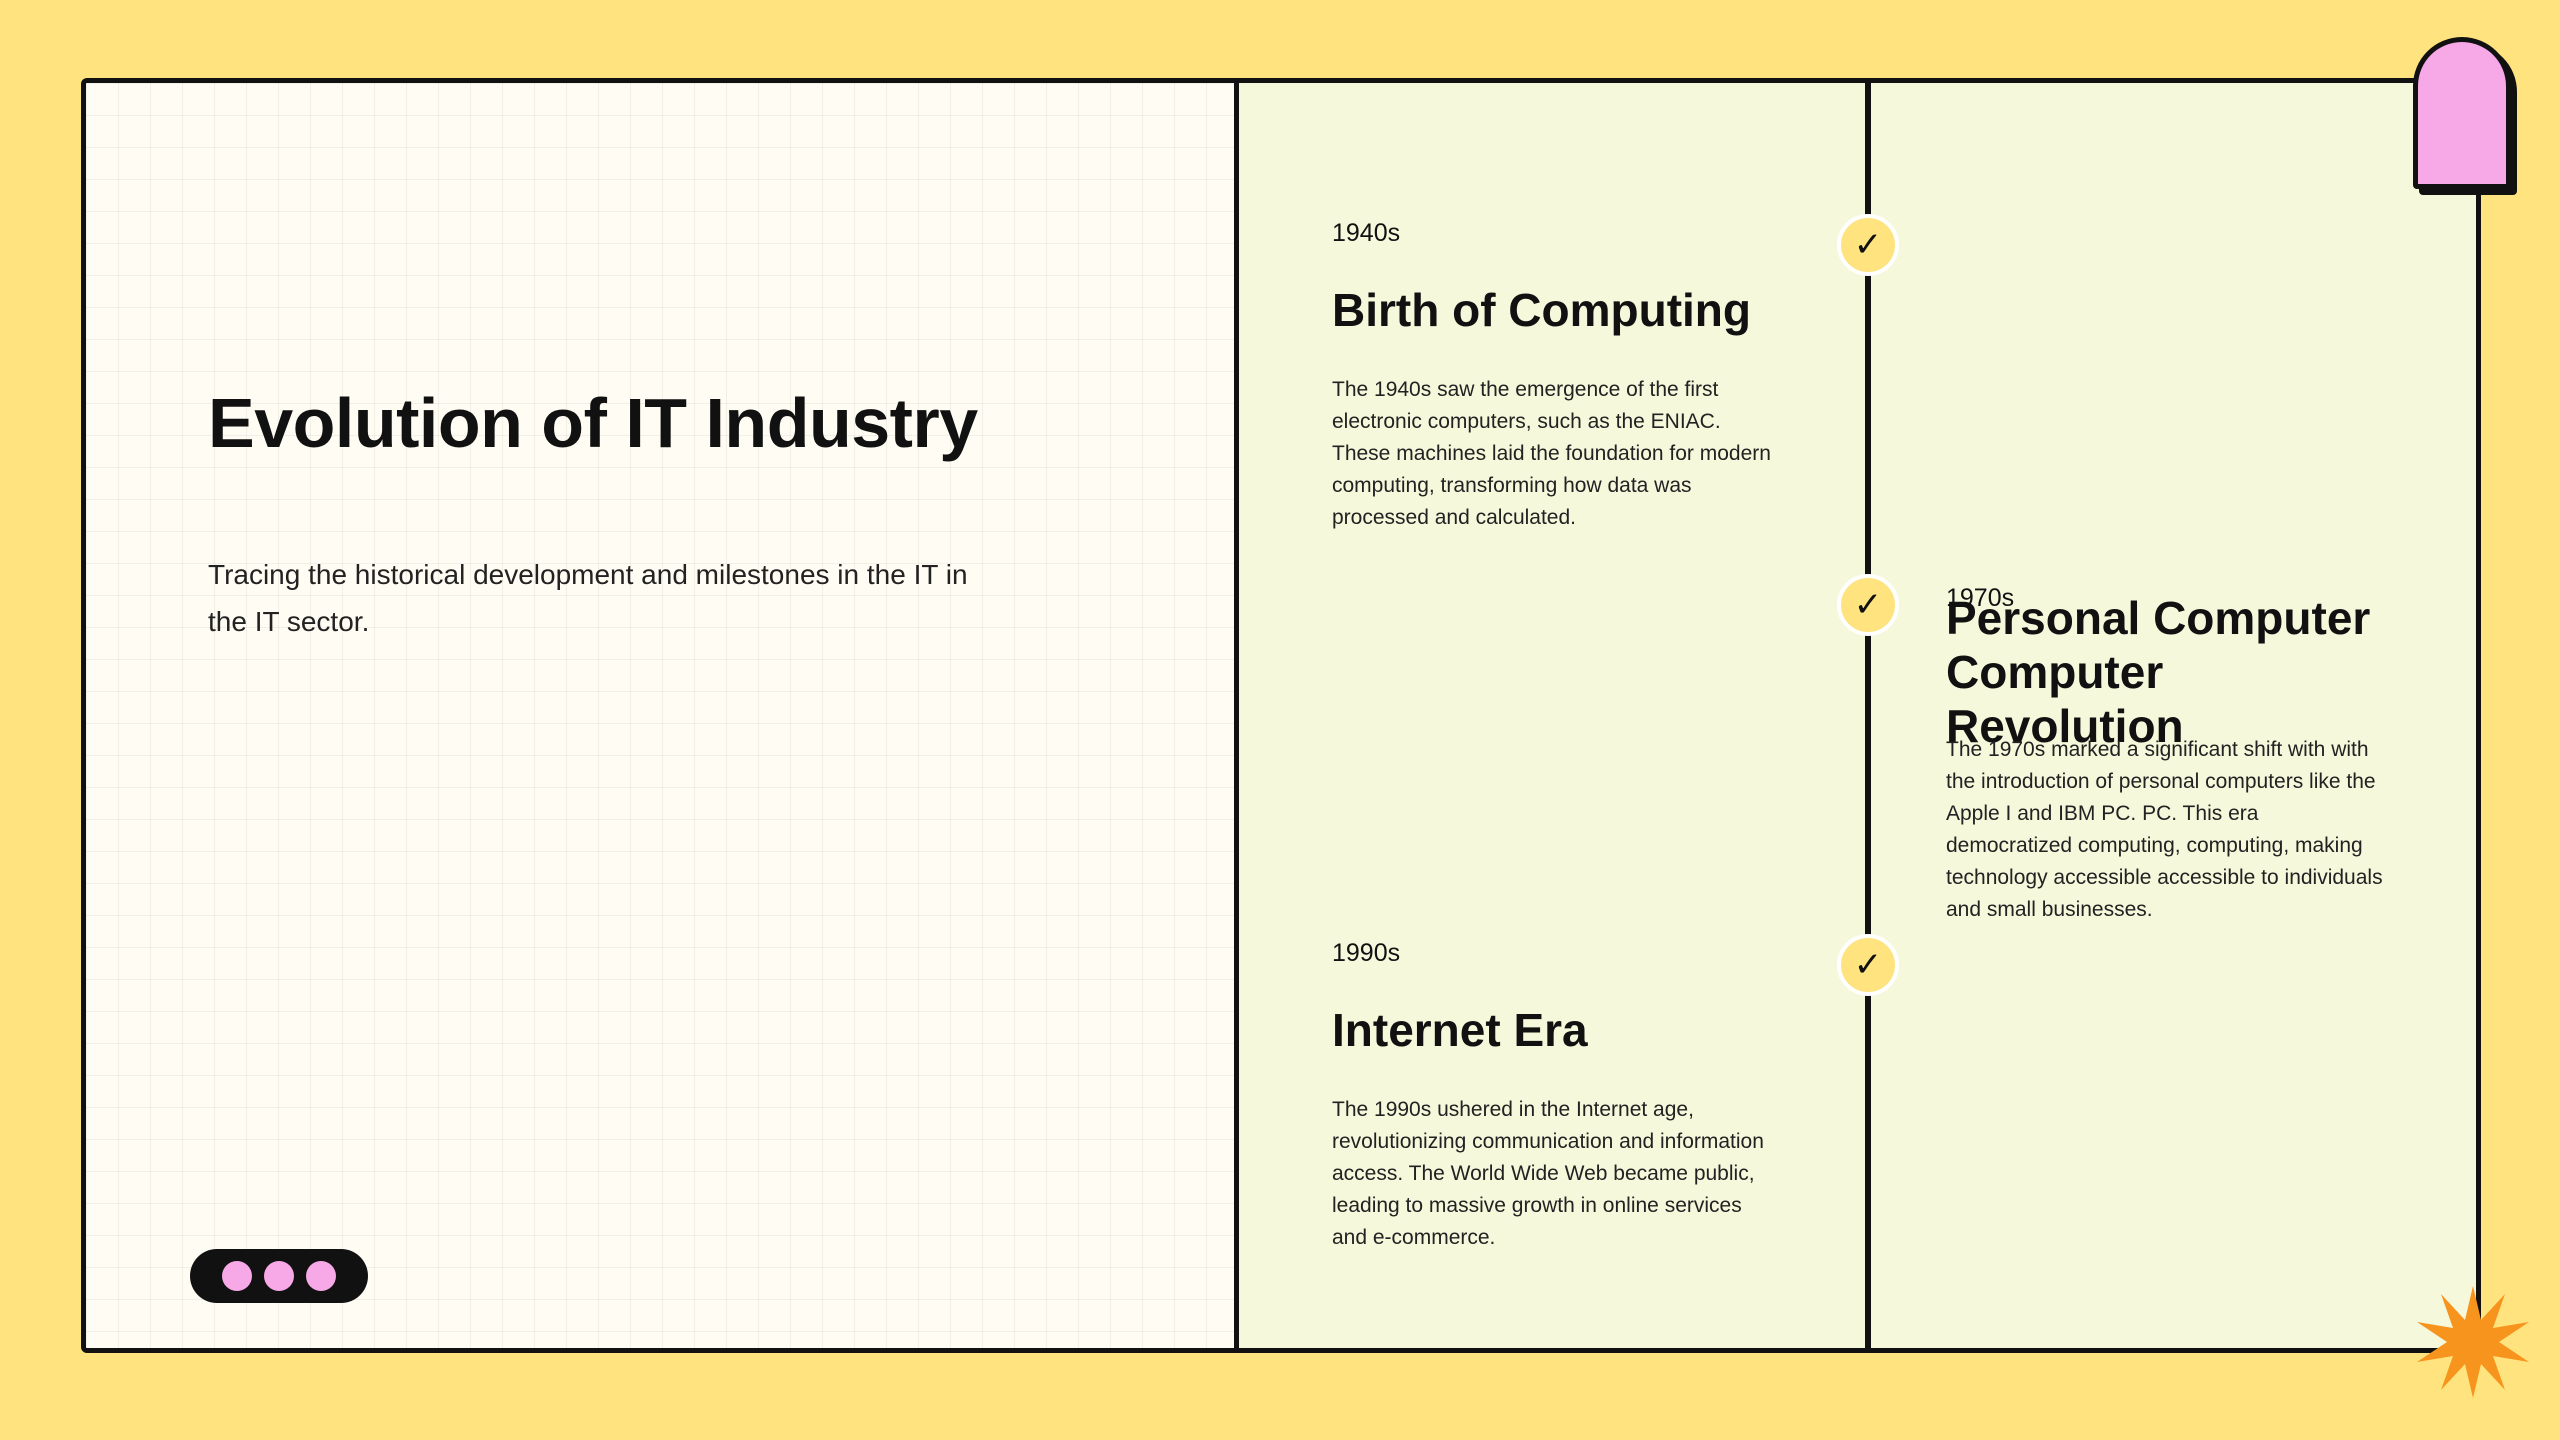 The width and height of the screenshot is (2560, 1440). I want to click on page-title: Evolution of IT Industry, so click(593, 423).